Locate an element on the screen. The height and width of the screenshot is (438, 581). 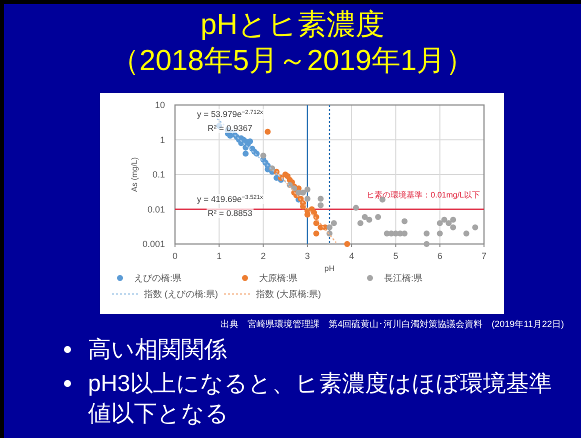
x-tick-label: 2 is located at coordinates (263, 256).